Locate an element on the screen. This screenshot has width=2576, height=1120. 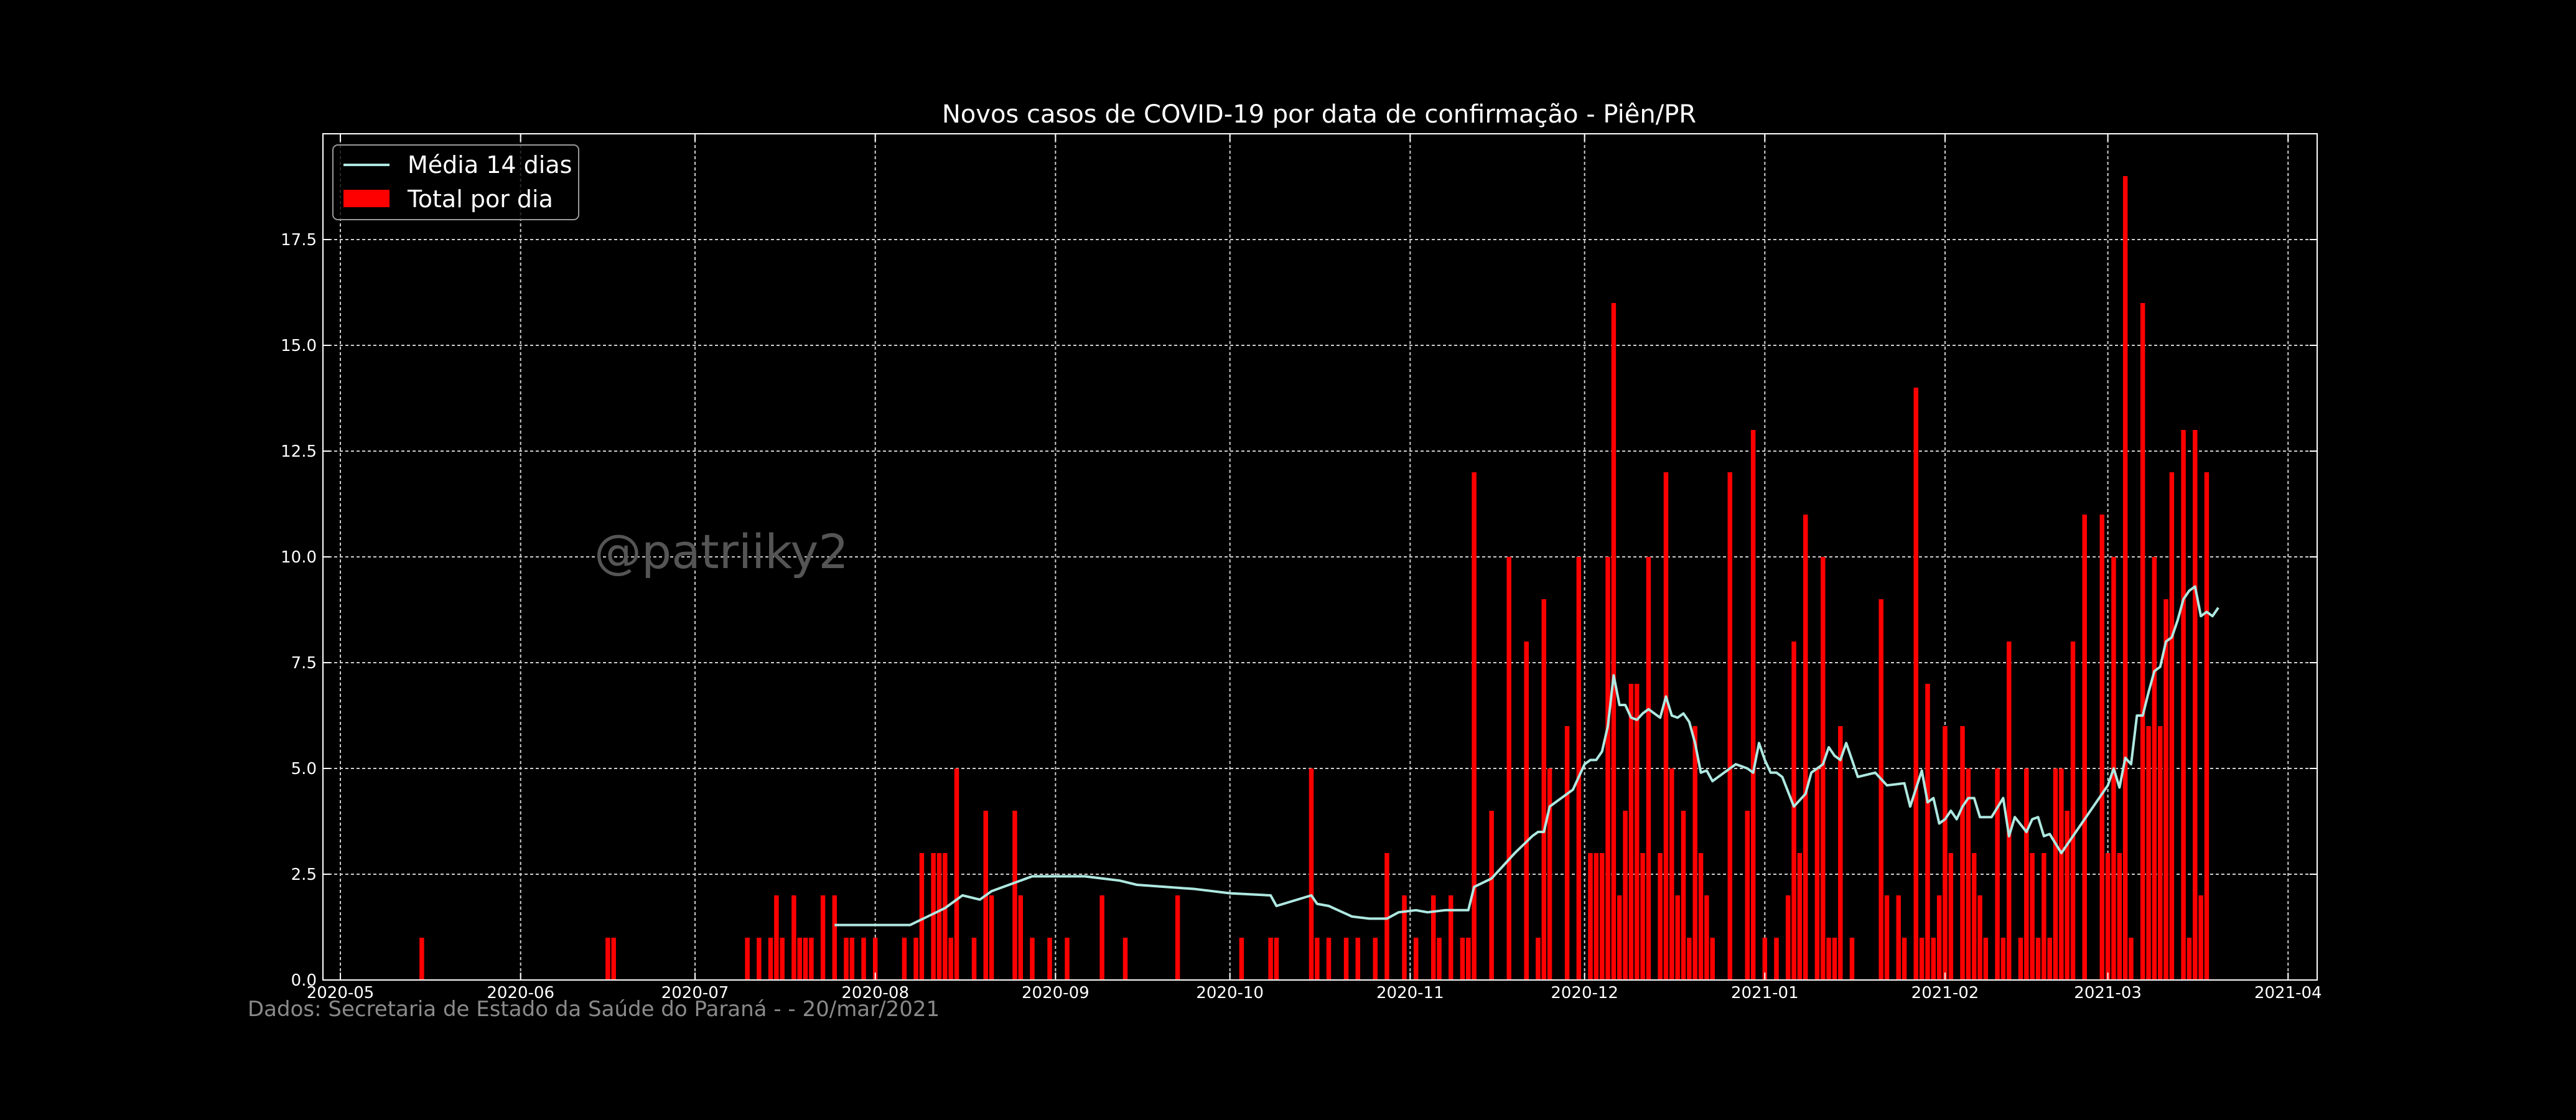
legend-bar-swatch is located at coordinates (366, 199).